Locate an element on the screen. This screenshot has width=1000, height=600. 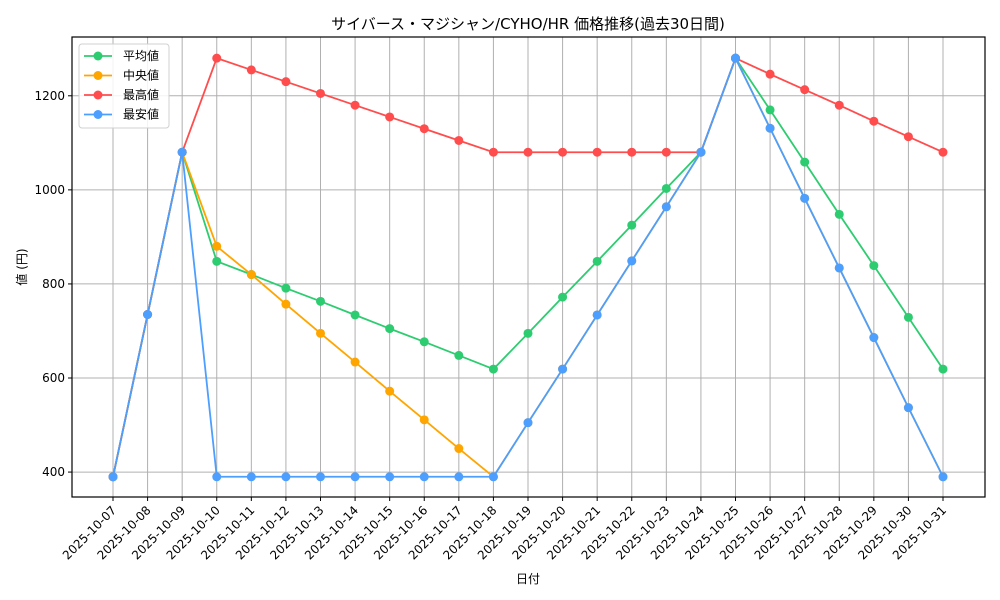
legend-box is located at coordinates (124, 86).